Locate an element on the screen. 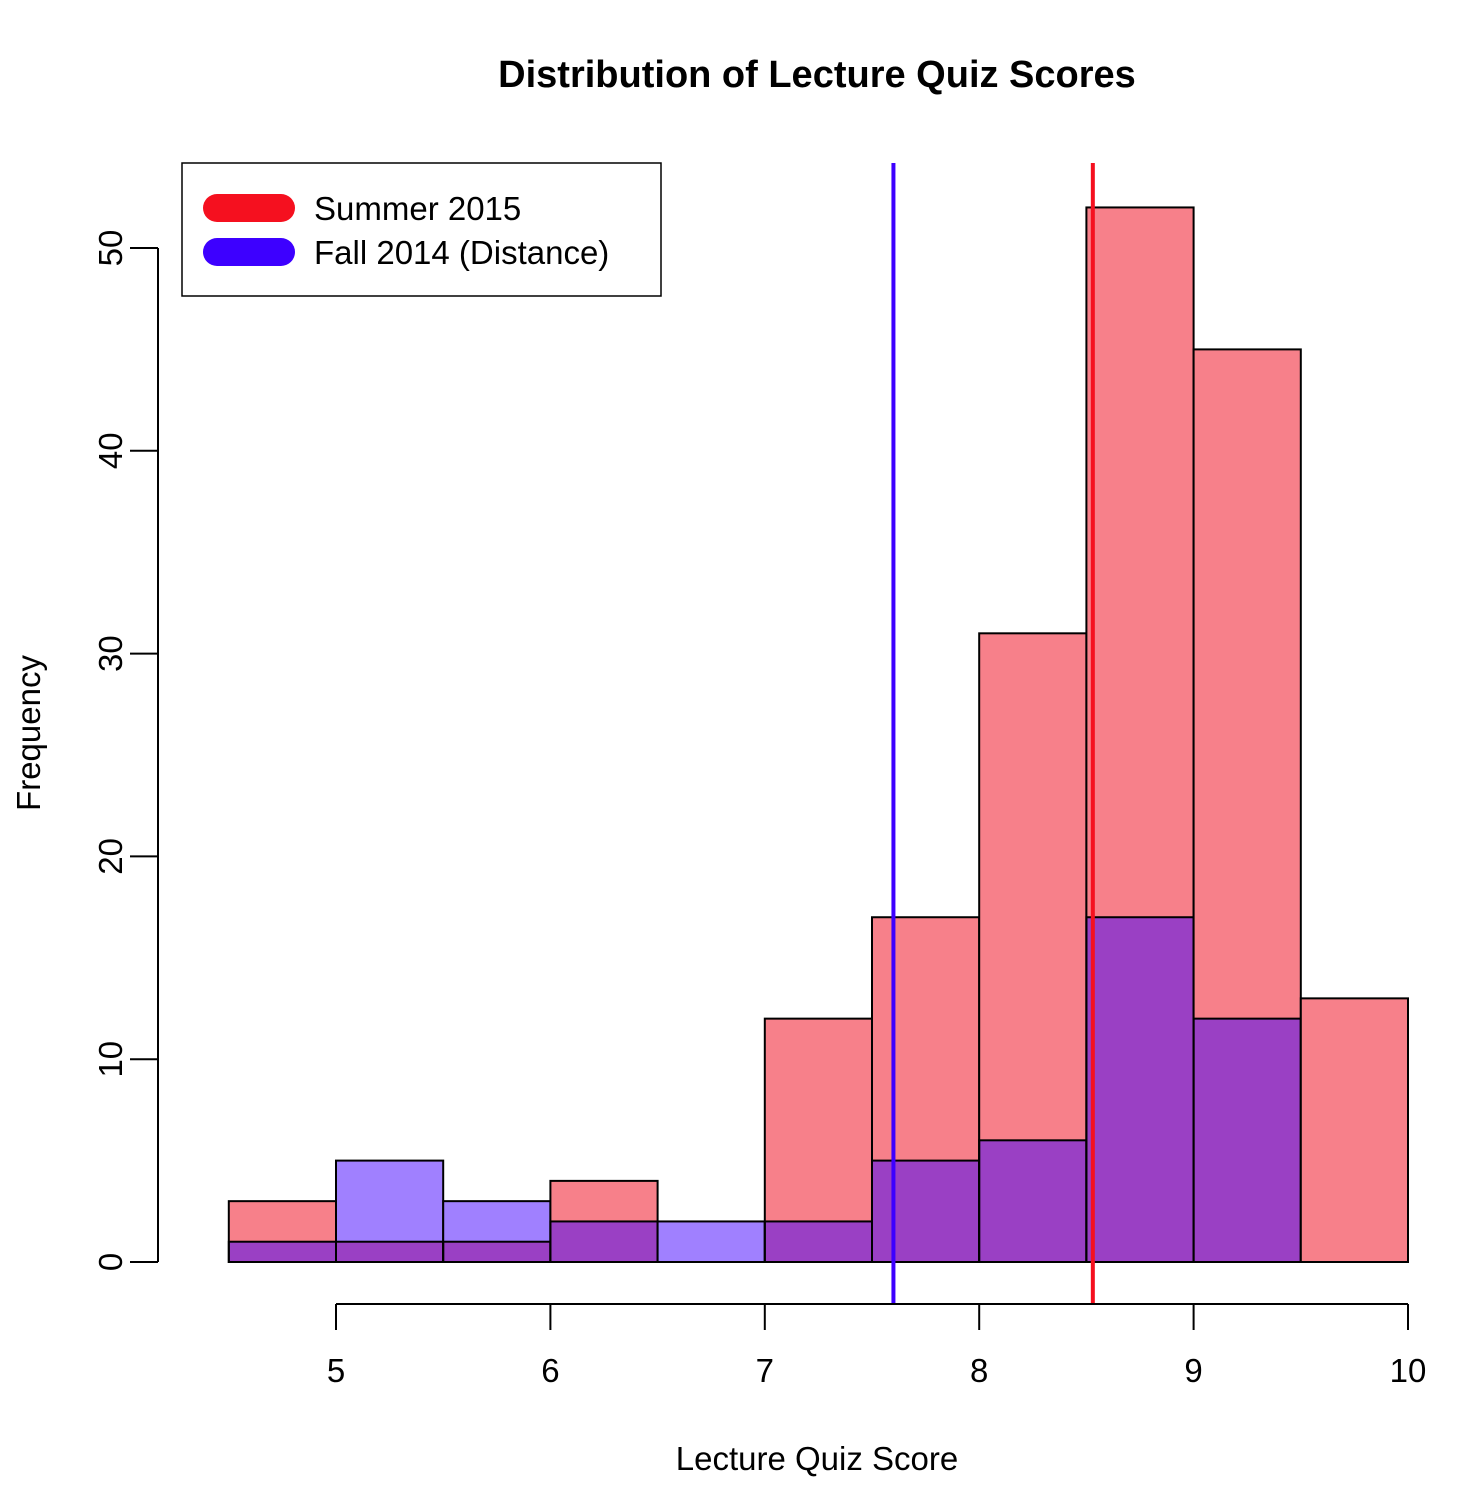 The image size is (1476, 1503). bar-summer-2015 is located at coordinates (1354, 1130).